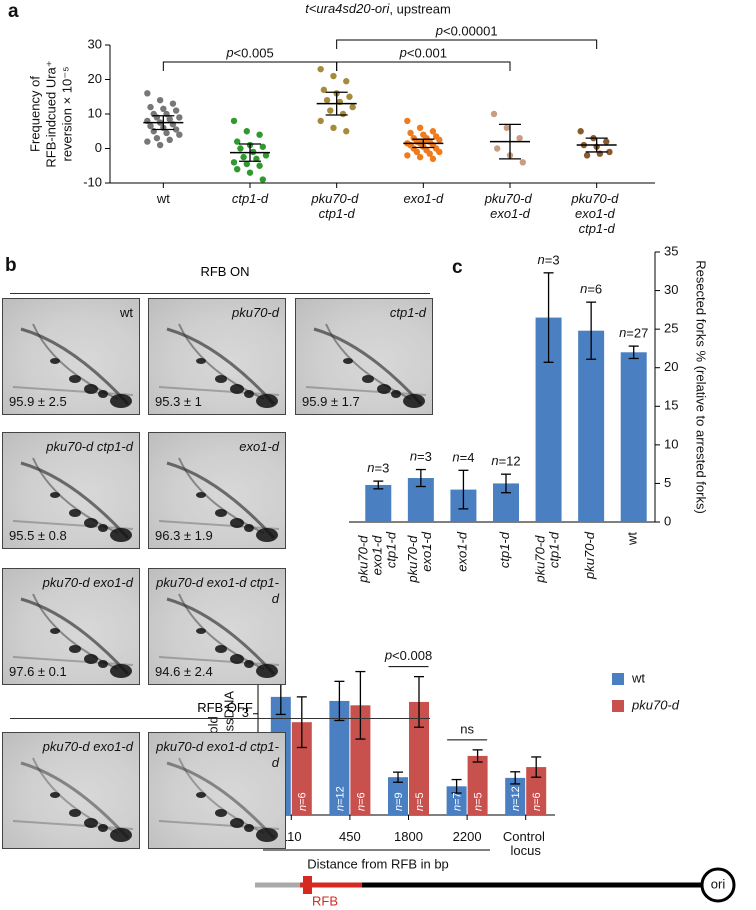 The image size is (756, 910). I want to click on gel-image: pku70-d exo1-d, so click(71, 790).